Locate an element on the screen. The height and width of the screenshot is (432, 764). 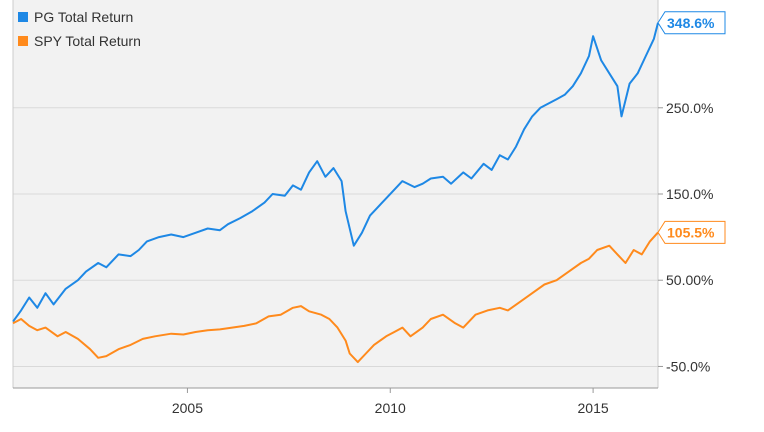
end-value-text: 348.6% is located at coordinates (691, 23).